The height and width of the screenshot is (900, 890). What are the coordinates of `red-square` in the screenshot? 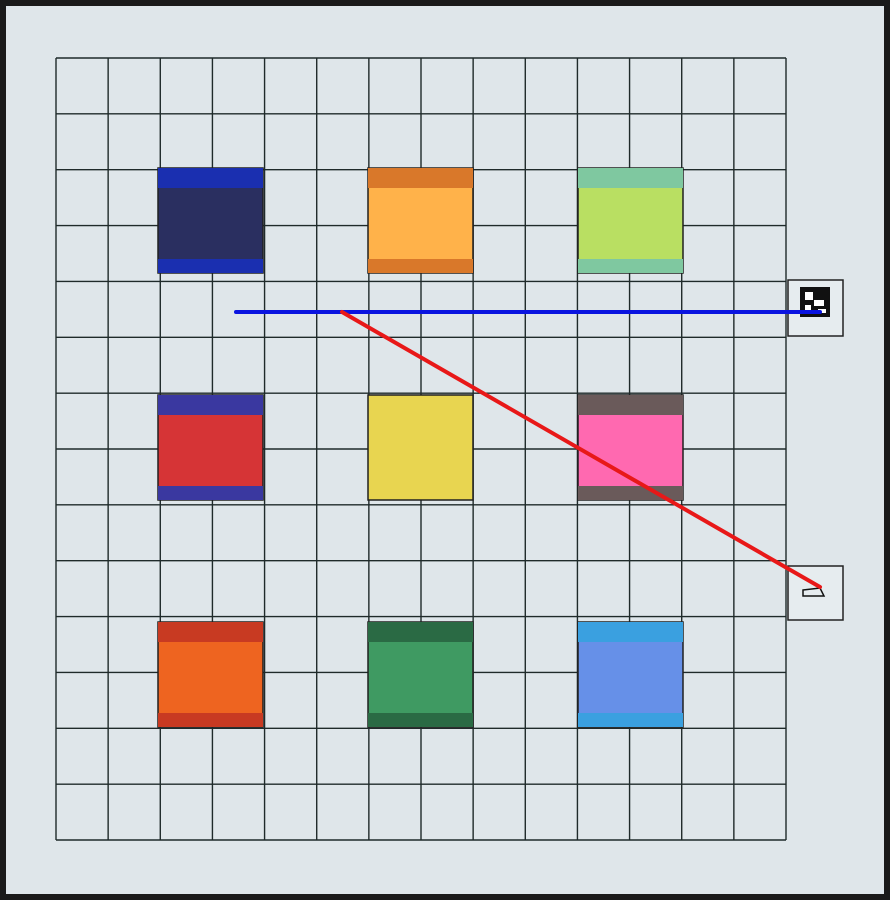 It's located at (210, 447).